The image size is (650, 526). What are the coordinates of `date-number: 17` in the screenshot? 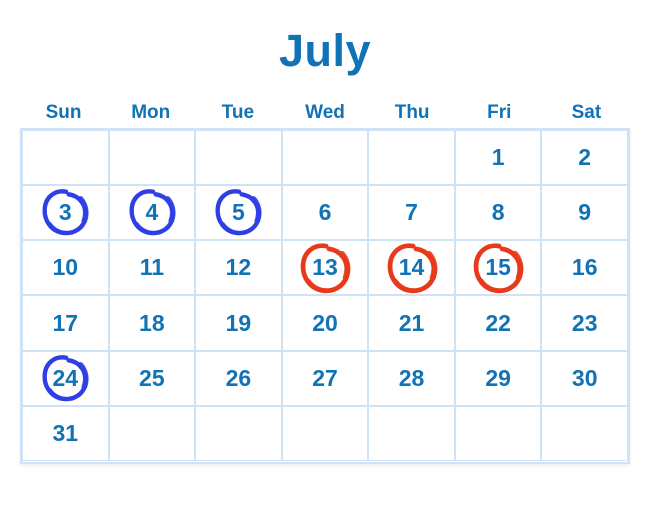 It's located at (65, 322).